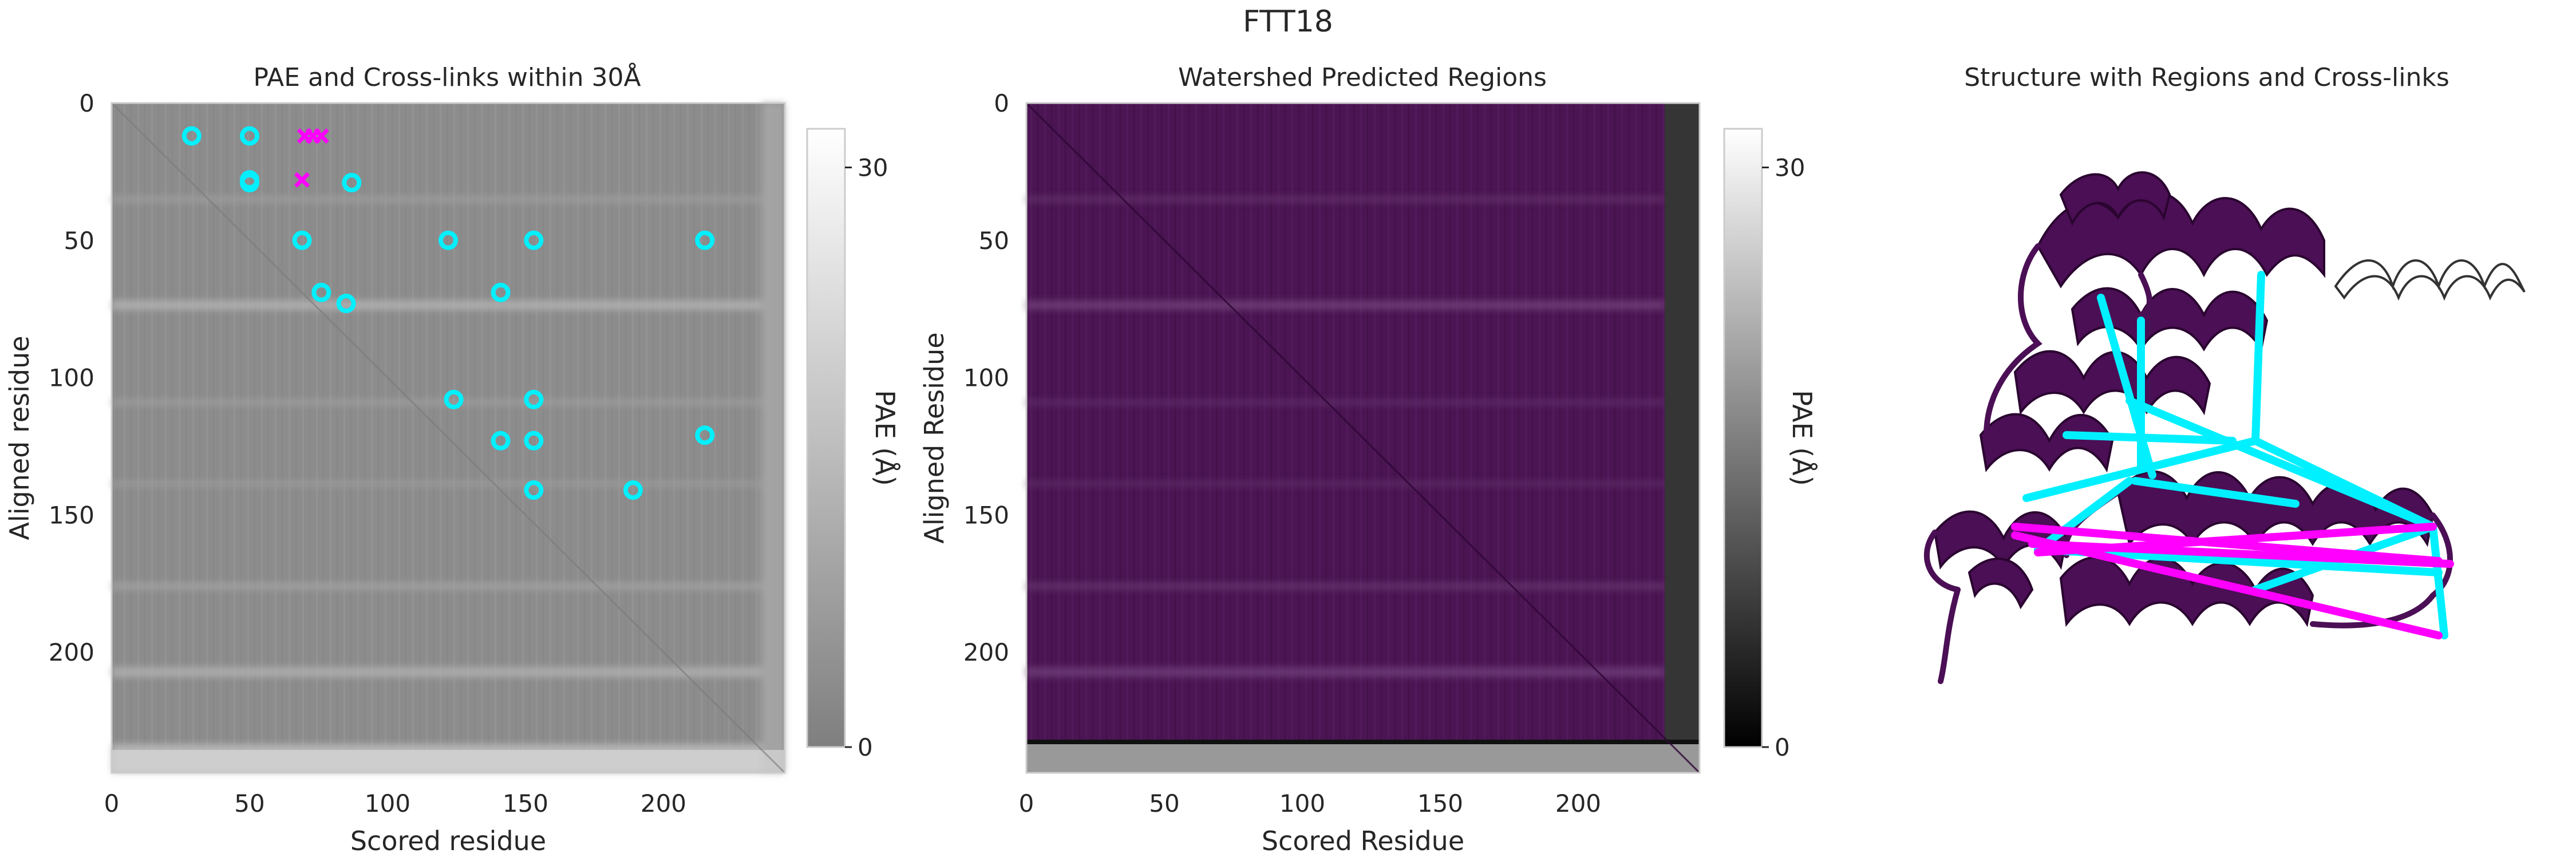 The width and height of the screenshot is (2576, 861). What do you see at coordinates (448, 313) in the screenshot?
I see `panel1-crosslink-marks` at bounding box center [448, 313].